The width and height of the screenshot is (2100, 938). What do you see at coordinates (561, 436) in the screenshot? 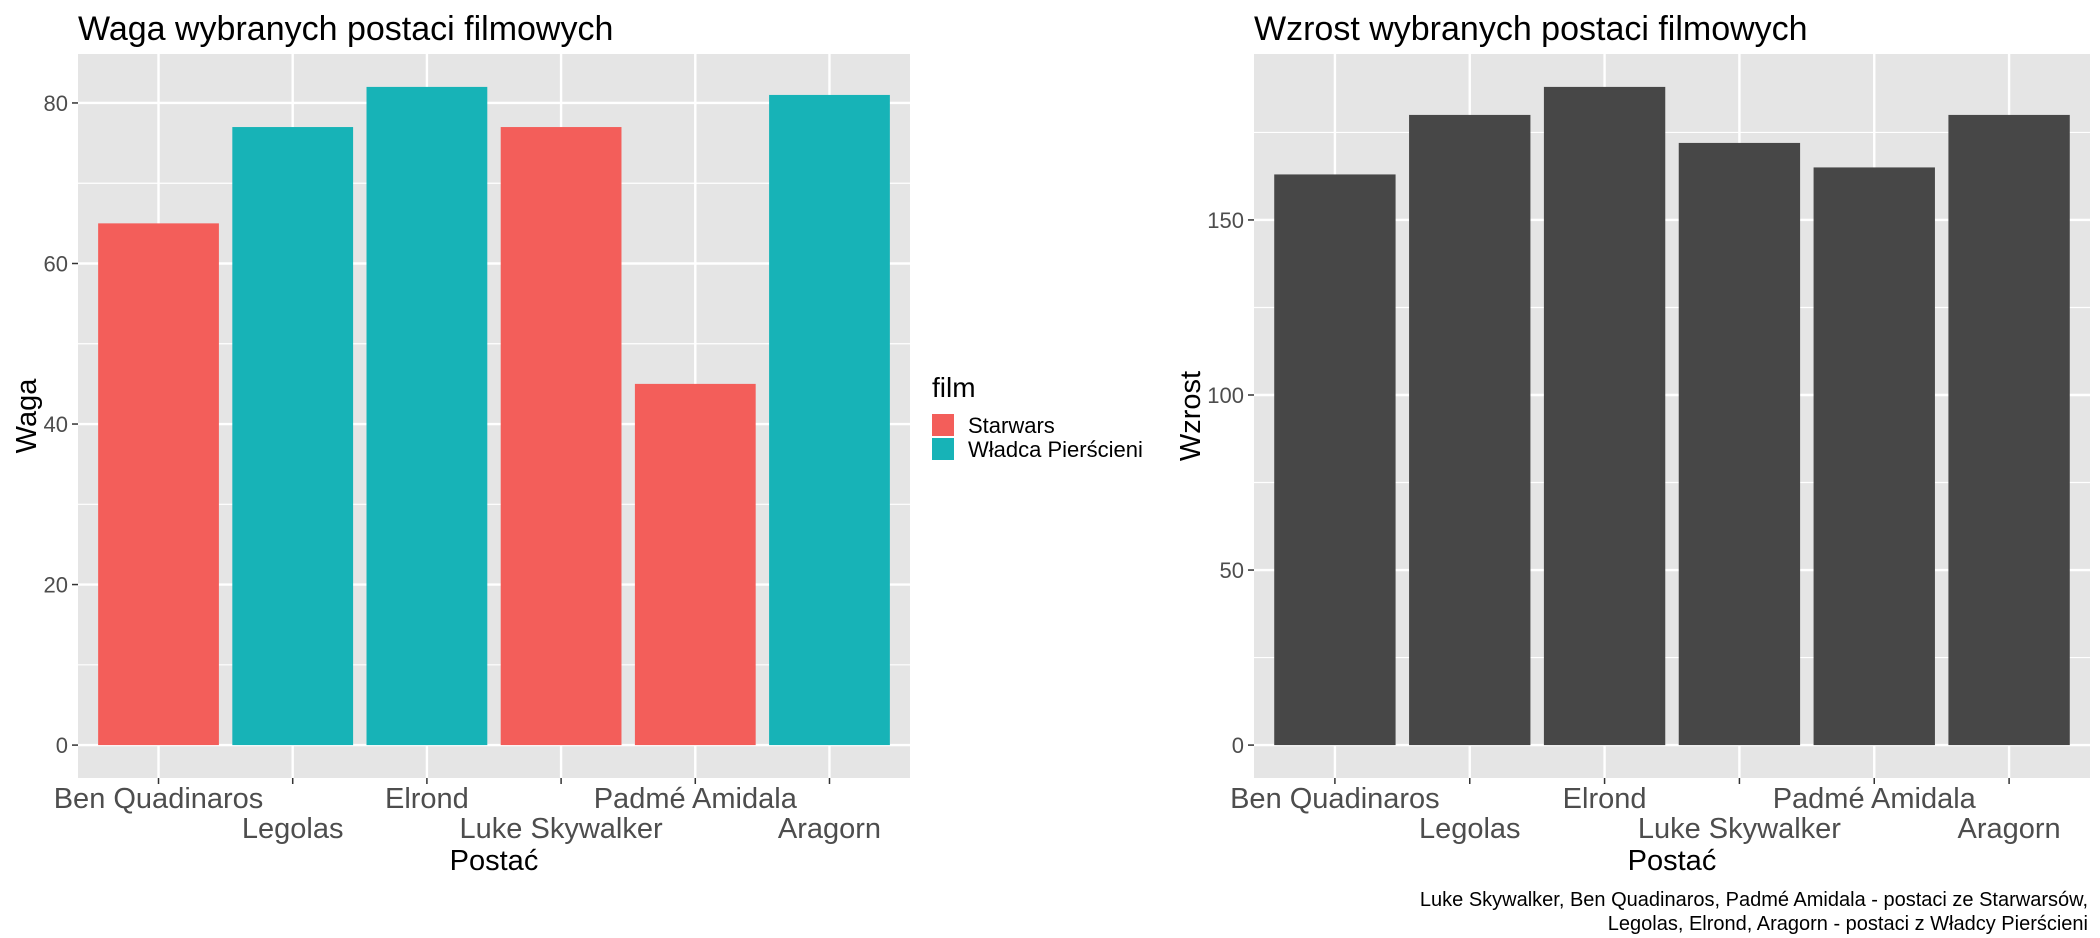
I see `weight-bar-luke-skywalker` at bounding box center [561, 436].